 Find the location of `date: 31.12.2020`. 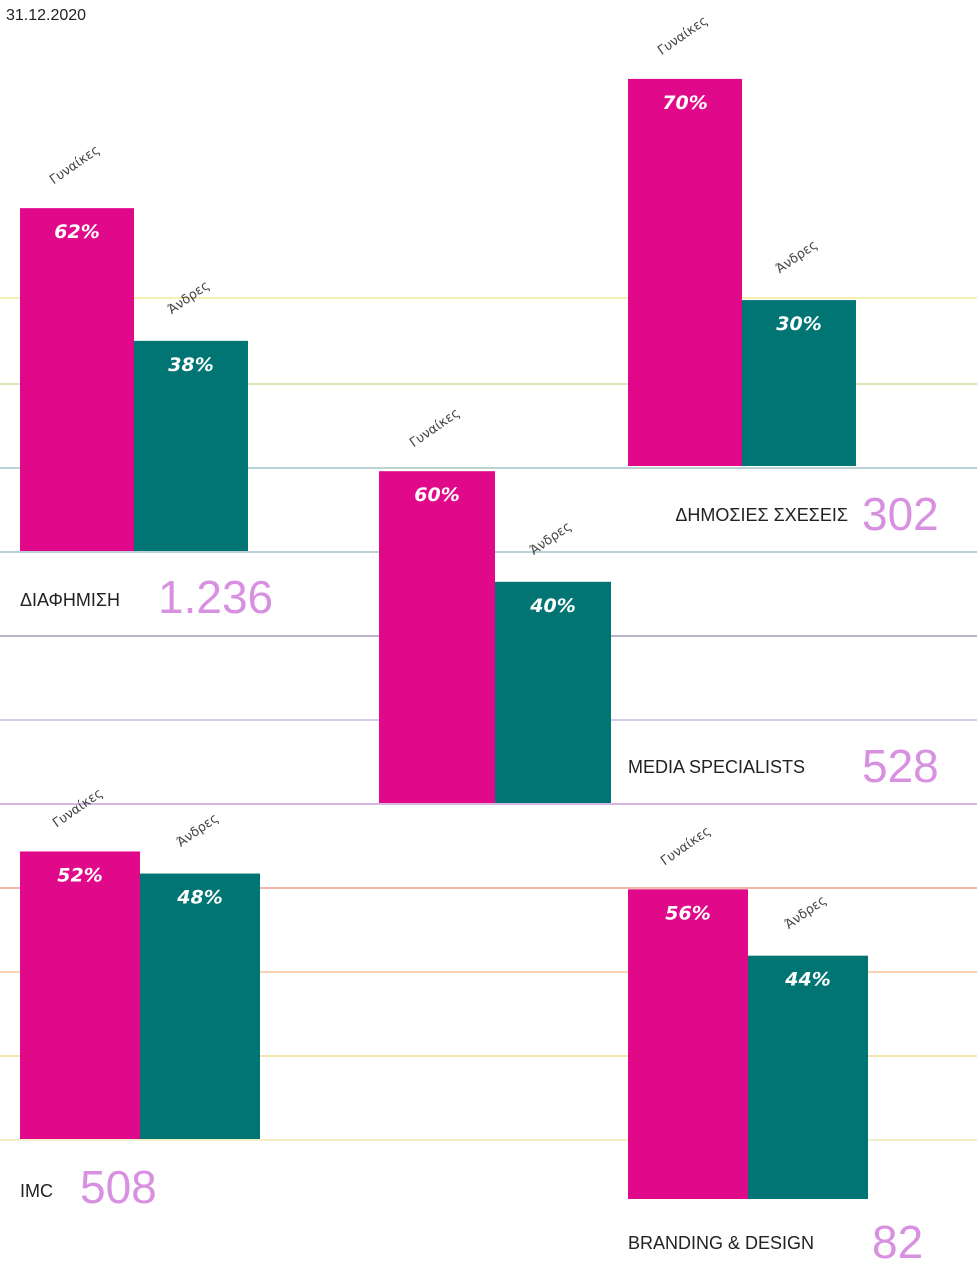

date: 31.12.2020 is located at coordinates (46, 15).